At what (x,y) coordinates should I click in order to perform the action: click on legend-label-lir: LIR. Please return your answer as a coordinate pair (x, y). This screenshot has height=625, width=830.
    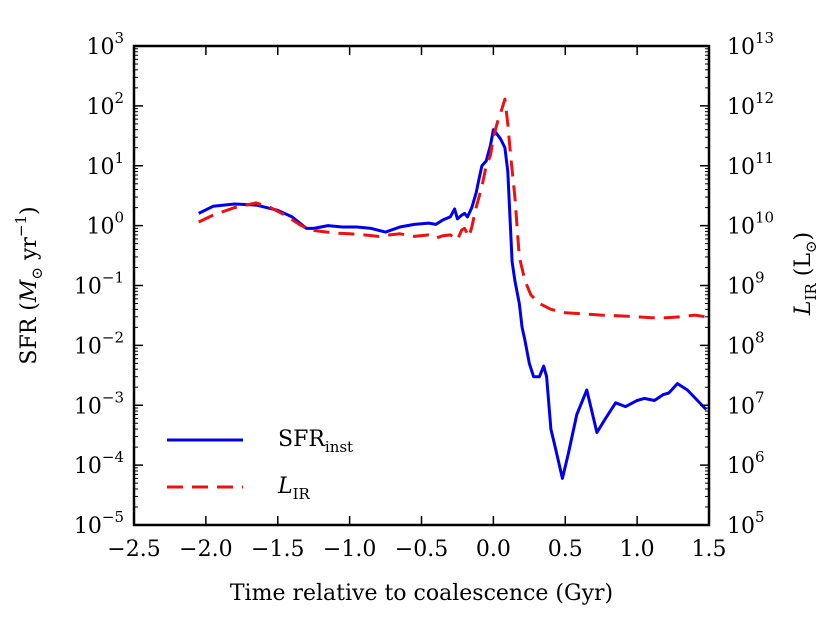
    Looking at the image, I should click on (294, 488).